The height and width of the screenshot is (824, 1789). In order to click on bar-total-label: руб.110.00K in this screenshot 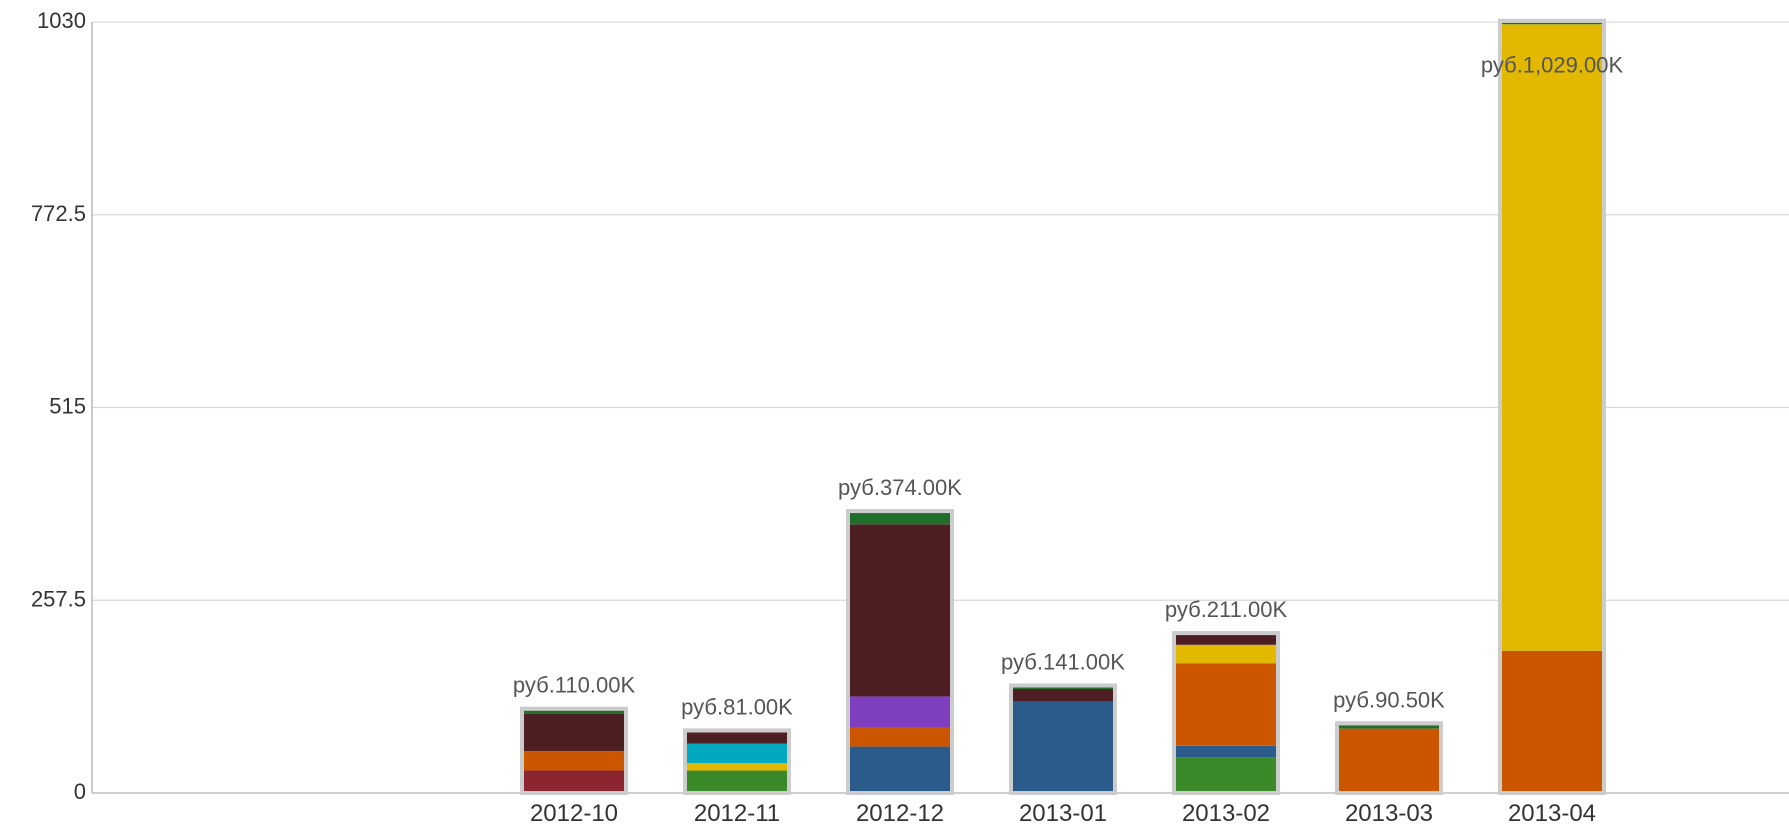, I will do `click(574, 685)`.